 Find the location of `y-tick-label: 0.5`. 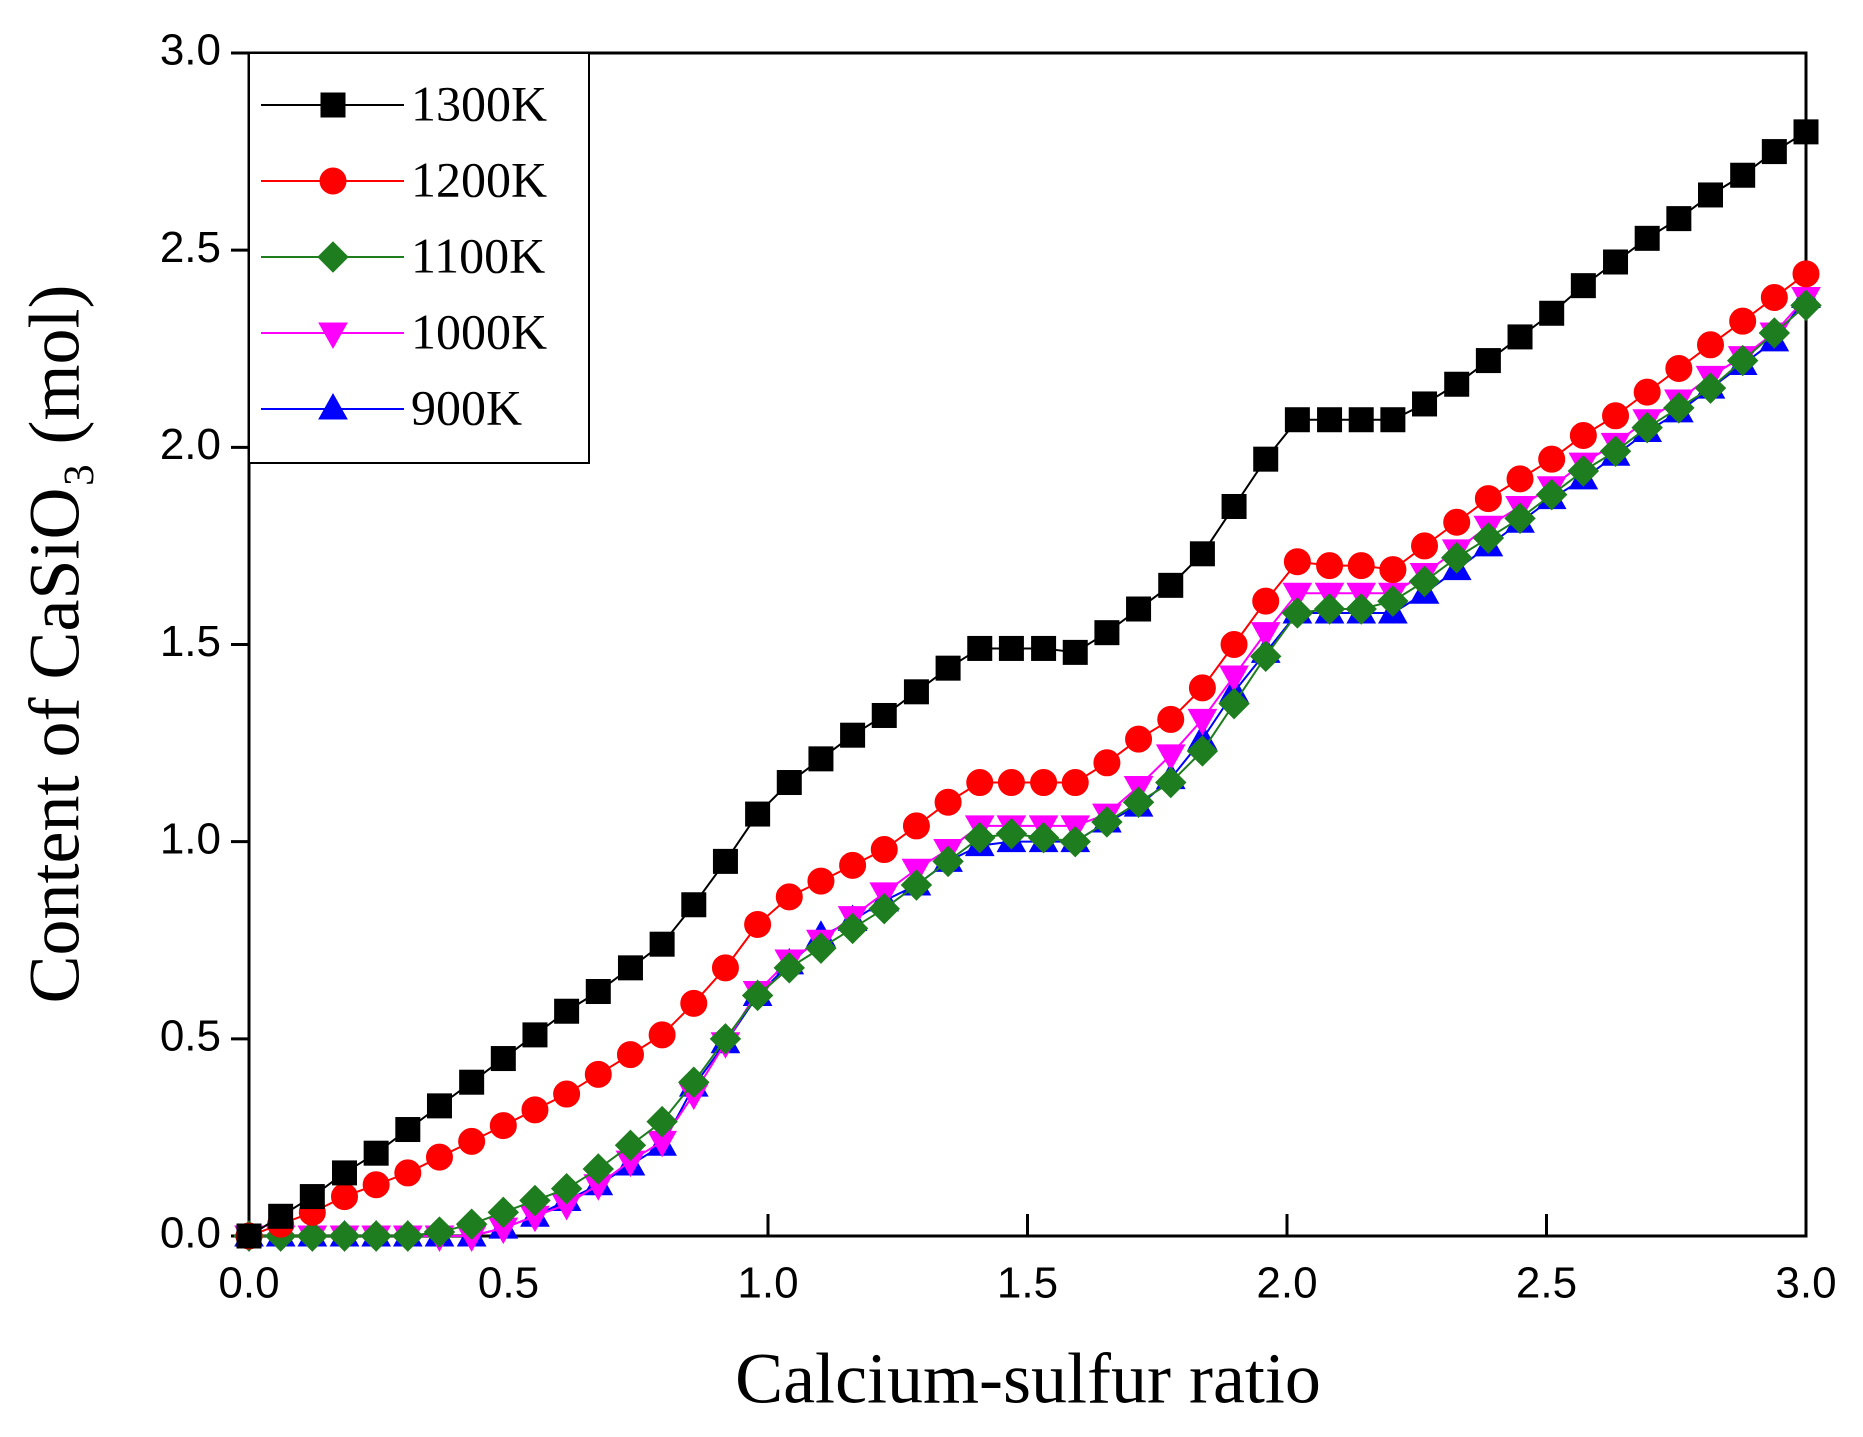

y-tick-label: 0.5 is located at coordinates (190, 1035).